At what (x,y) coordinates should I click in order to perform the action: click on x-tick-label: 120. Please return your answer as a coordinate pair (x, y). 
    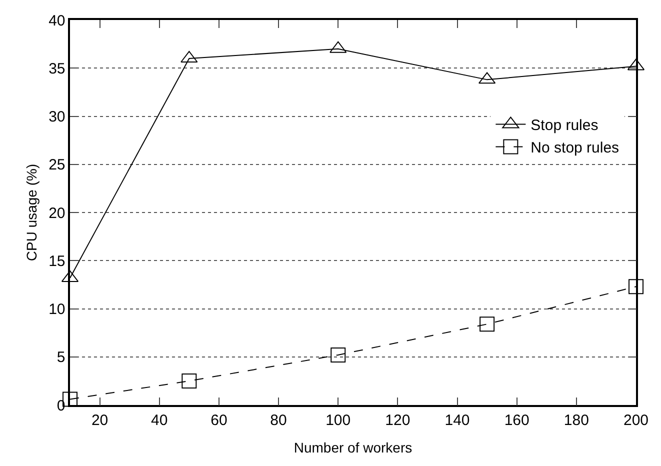
    Looking at the image, I should click on (397, 420).